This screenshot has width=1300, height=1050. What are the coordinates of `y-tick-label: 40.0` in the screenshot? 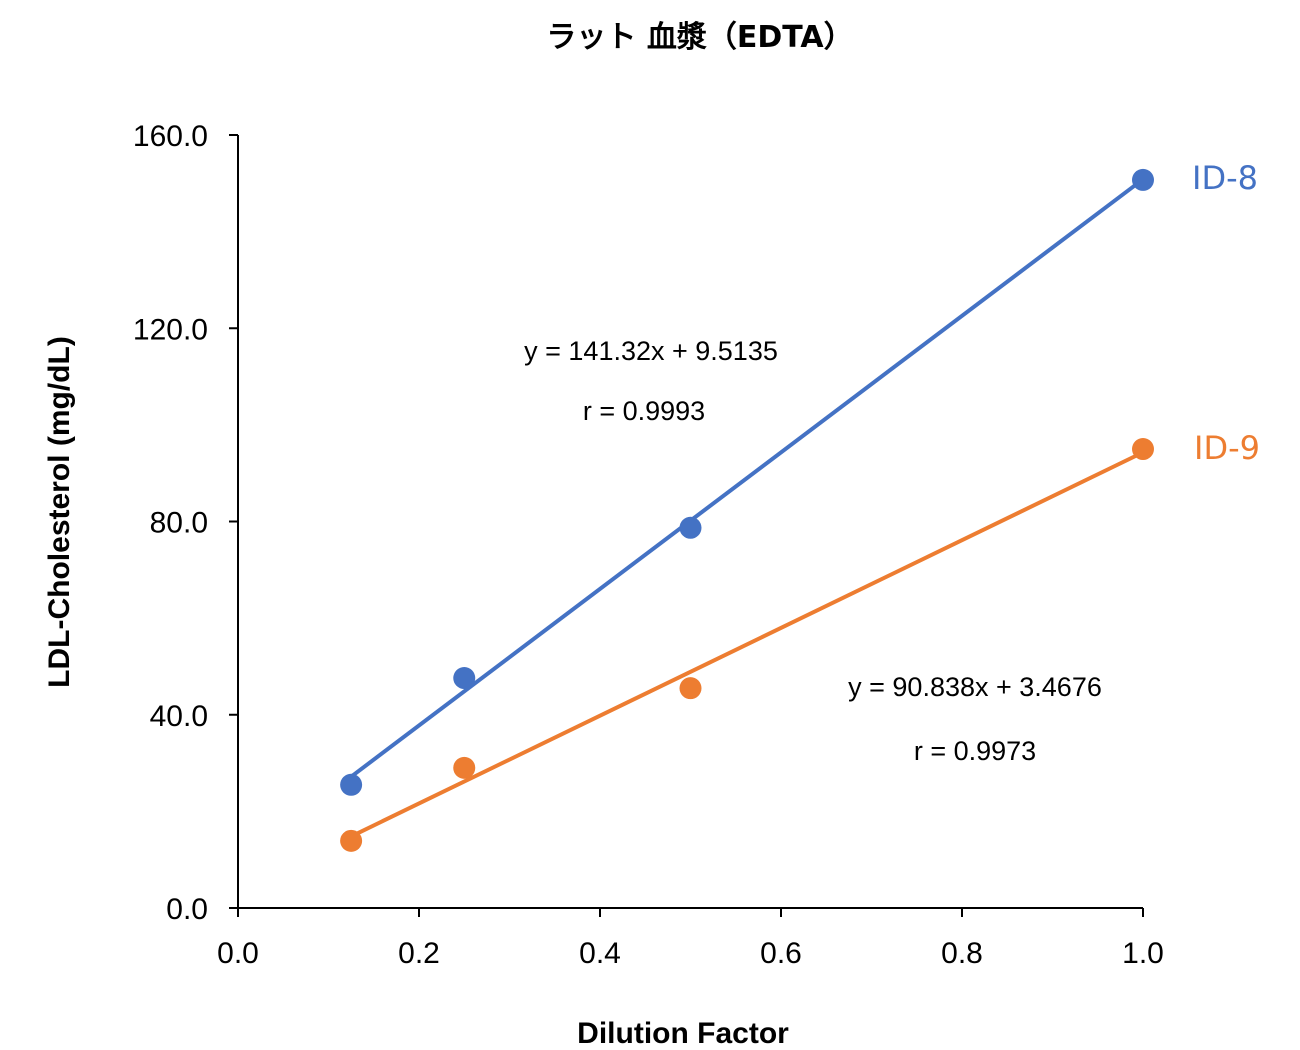 It's located at (179, 716).